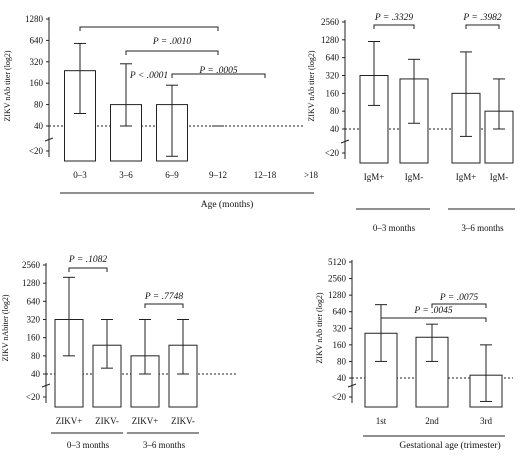 This screenshot has width=520, height=456. I want to click on x-tick-label: 3–6, so click(126, 175).